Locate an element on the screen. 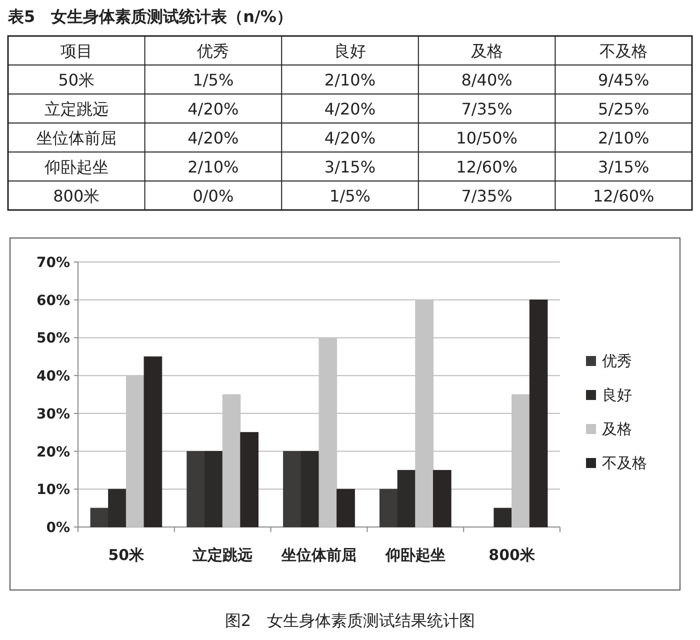 This screenshot has width=700, height=640. y-tick-label: 30% is located at coordinates (53, 414).